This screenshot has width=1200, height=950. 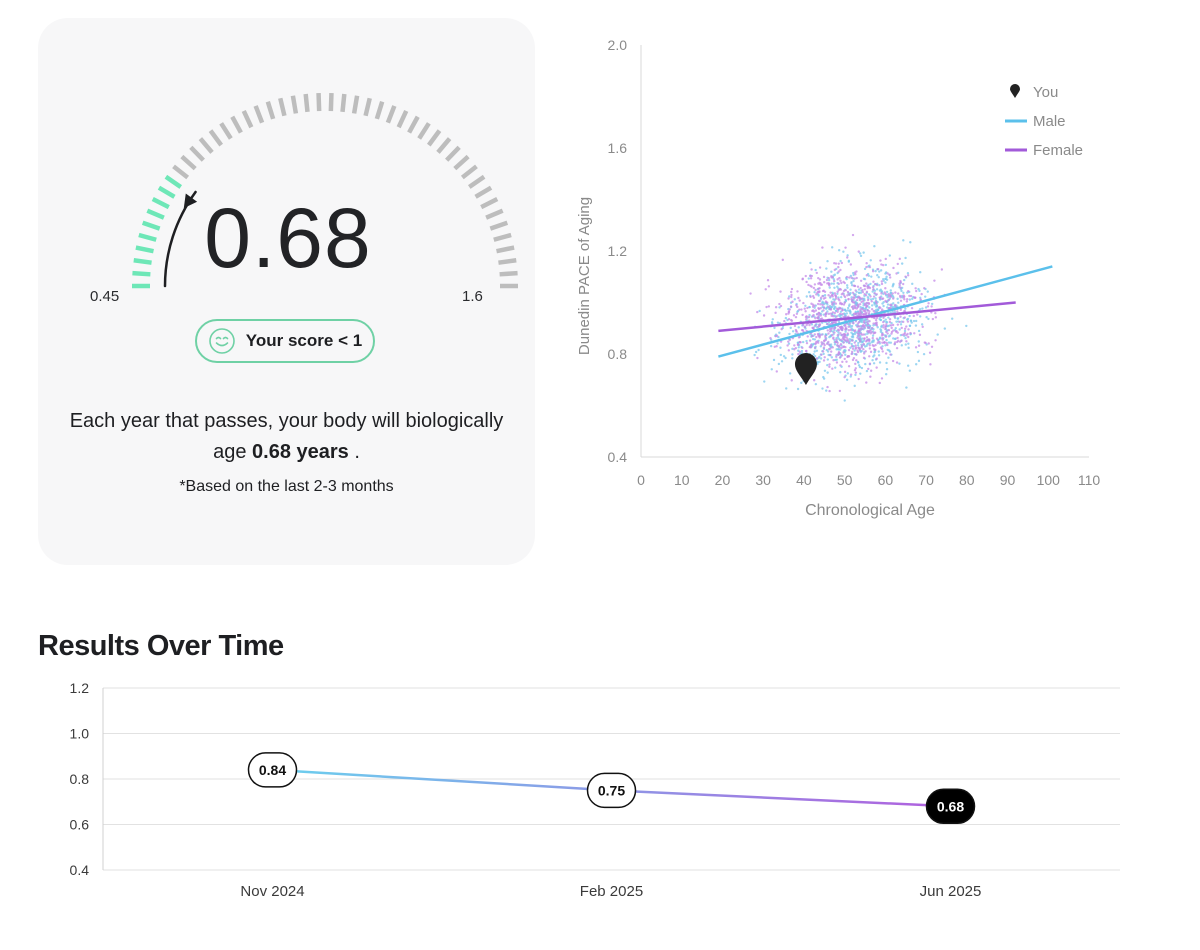 What do you see at coordinates (80, 688) in the screenshot?
I see `y-tick-label: 1.2` at bounding box center [80, 688].